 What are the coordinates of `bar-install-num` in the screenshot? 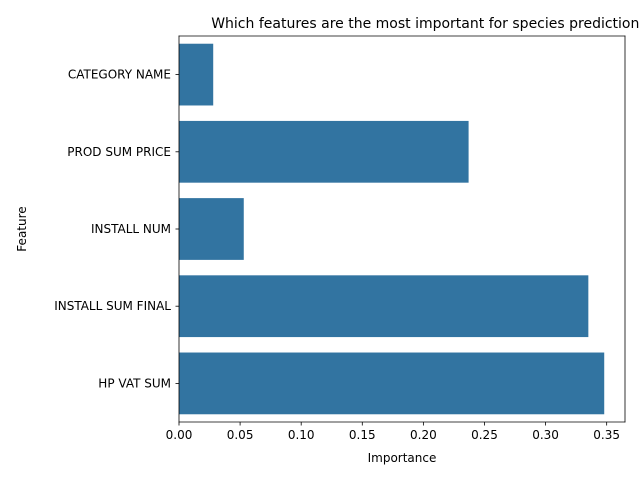 It's located at (211, 229).